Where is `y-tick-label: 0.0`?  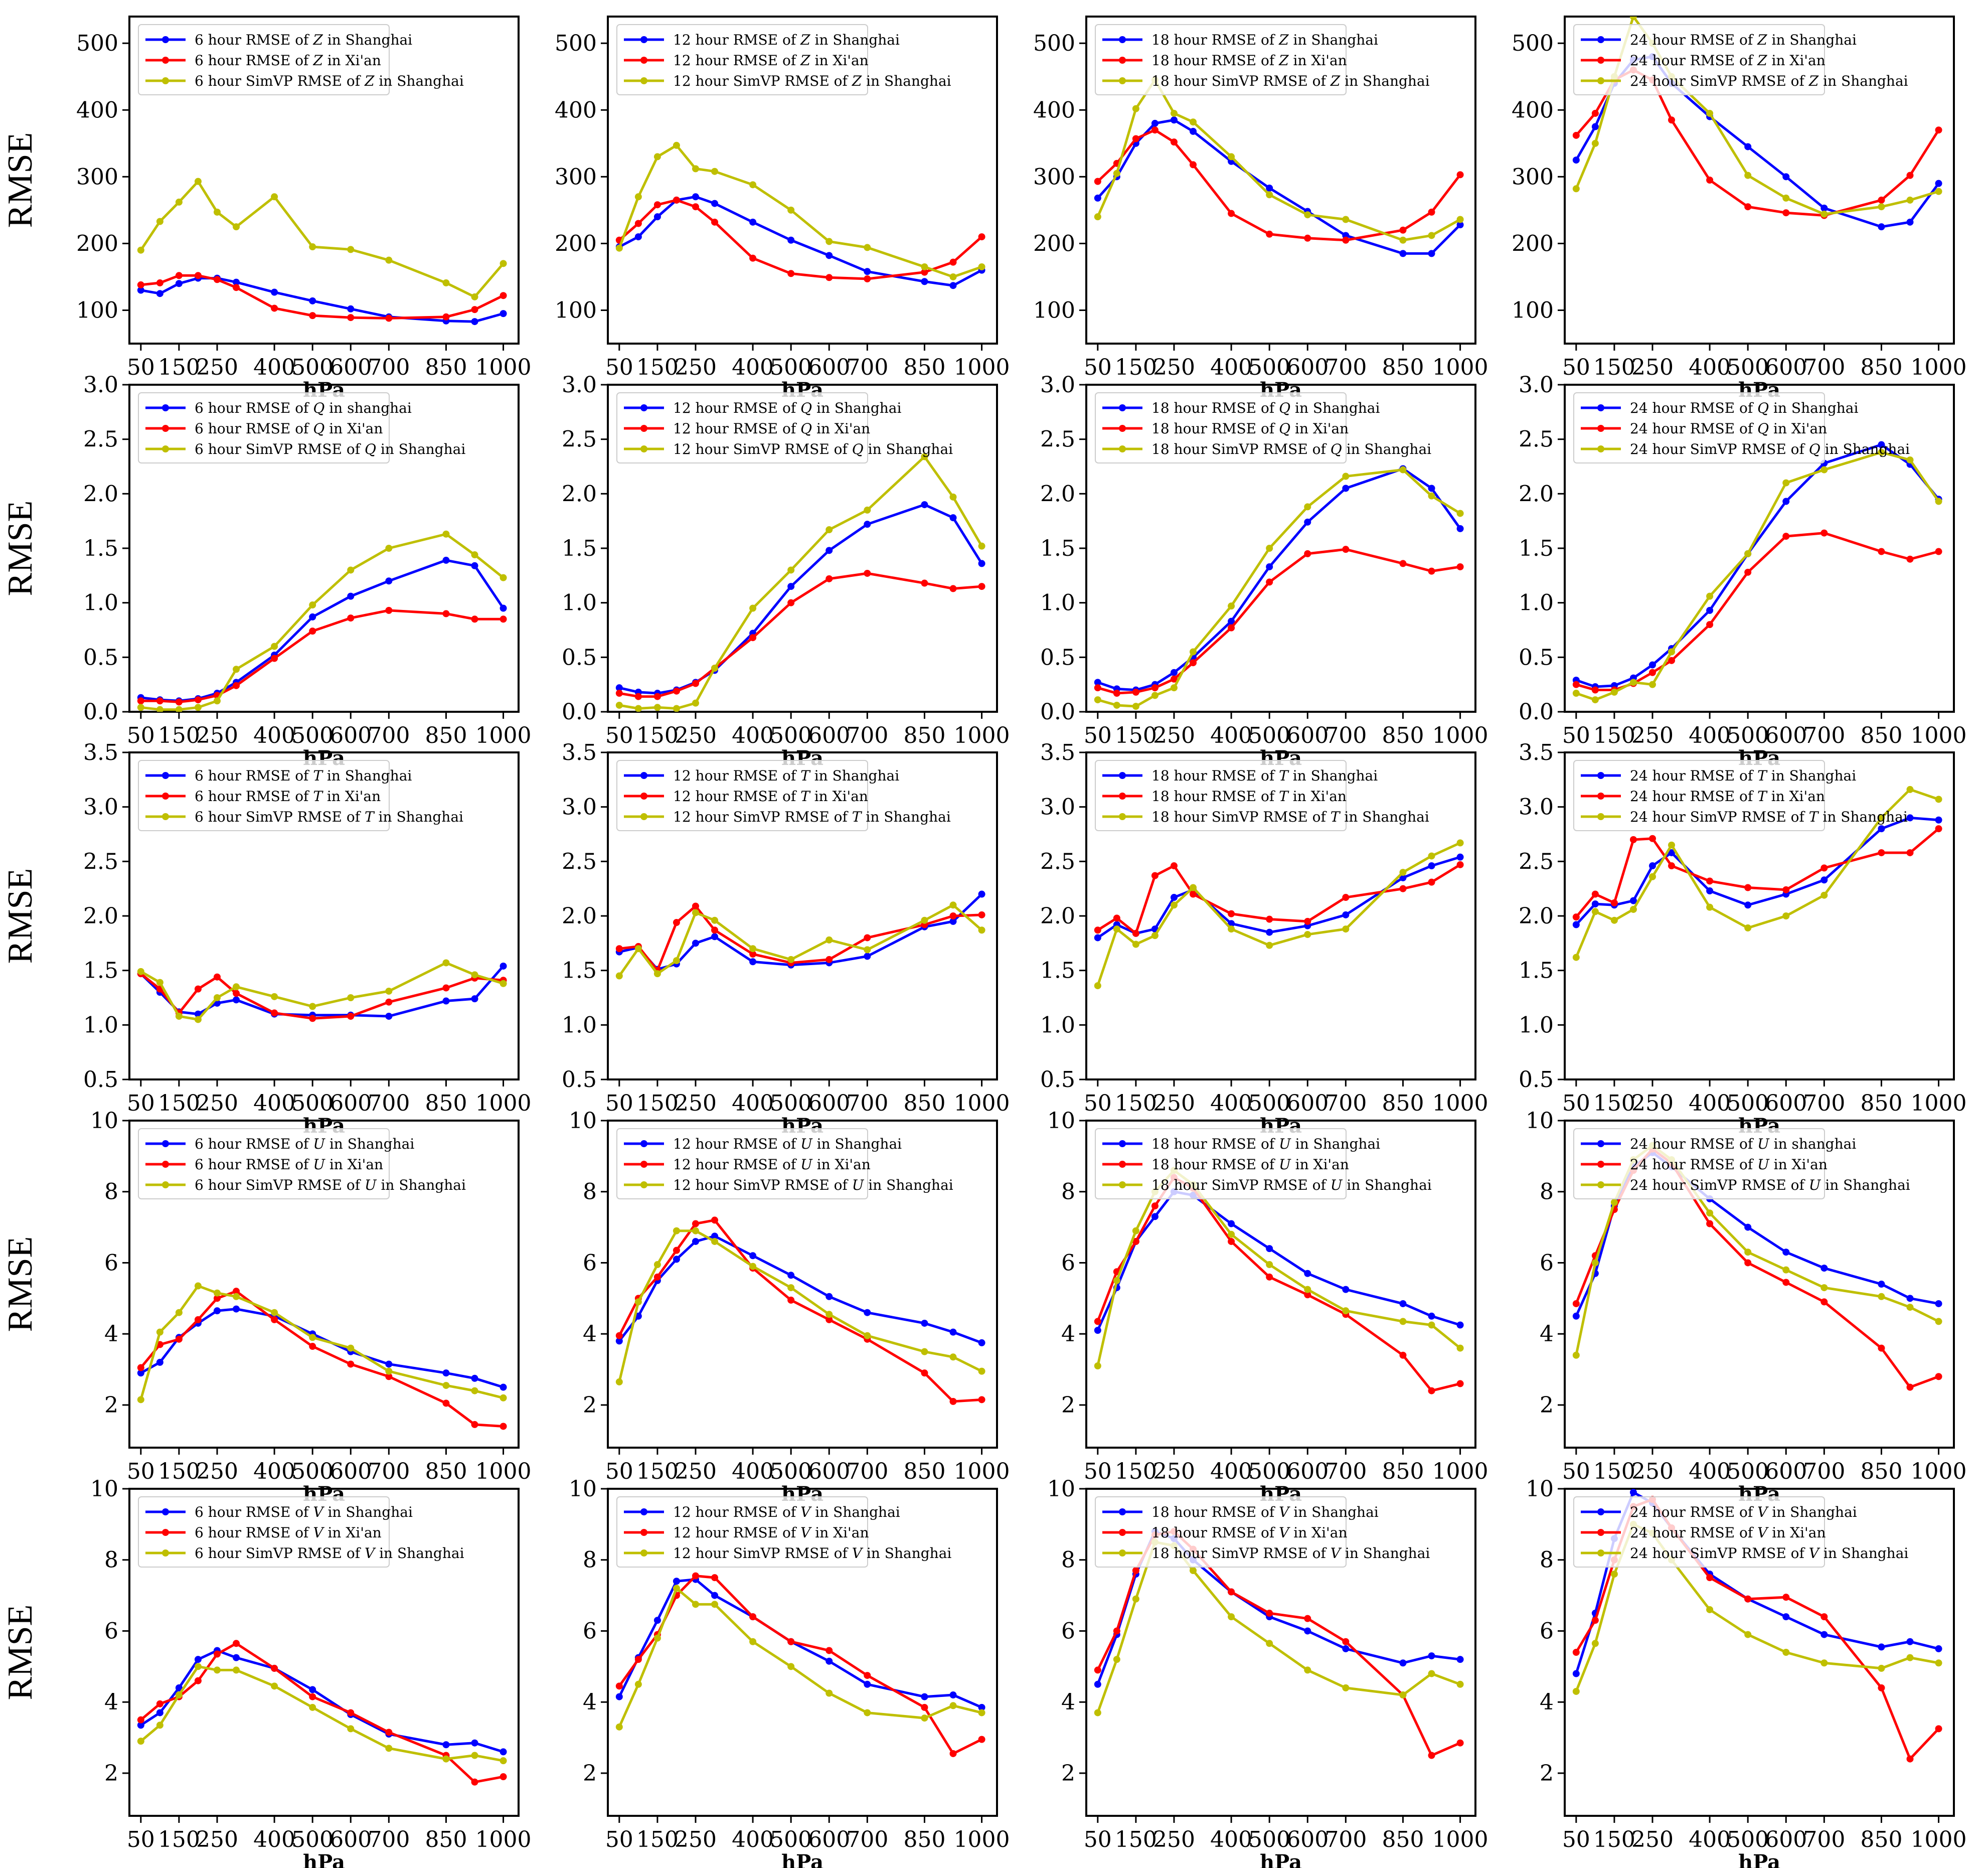
y-tick-label: 0.0 is located at coordinates (1537, 712).